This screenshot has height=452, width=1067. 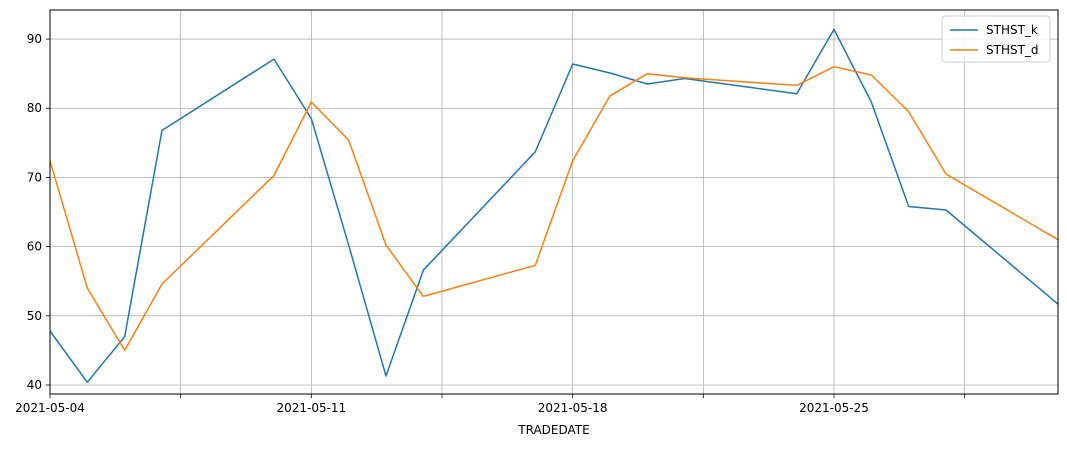 I want to click on x-tick-label: 2021-05-18, so click(x=573, y=408).